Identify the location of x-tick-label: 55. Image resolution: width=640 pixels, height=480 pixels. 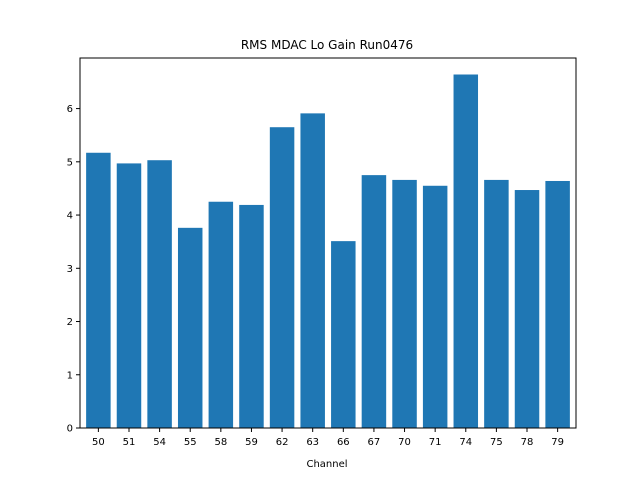
(190, 442).